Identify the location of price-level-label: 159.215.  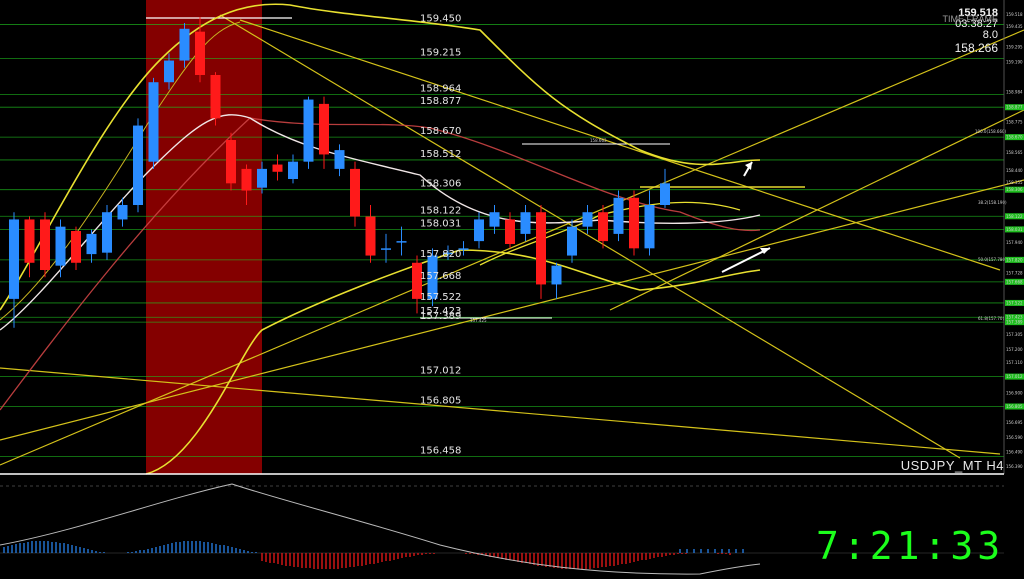
(440, 52).